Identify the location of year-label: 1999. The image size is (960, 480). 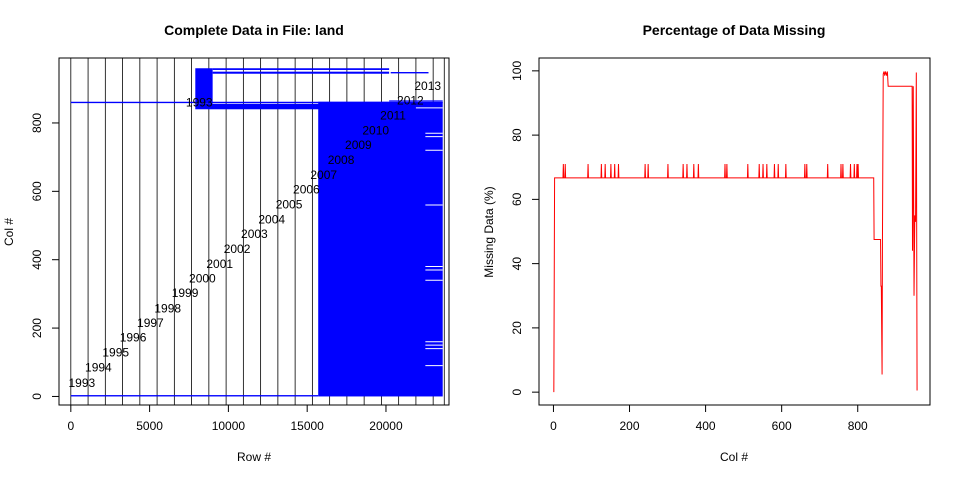
(185, 293).